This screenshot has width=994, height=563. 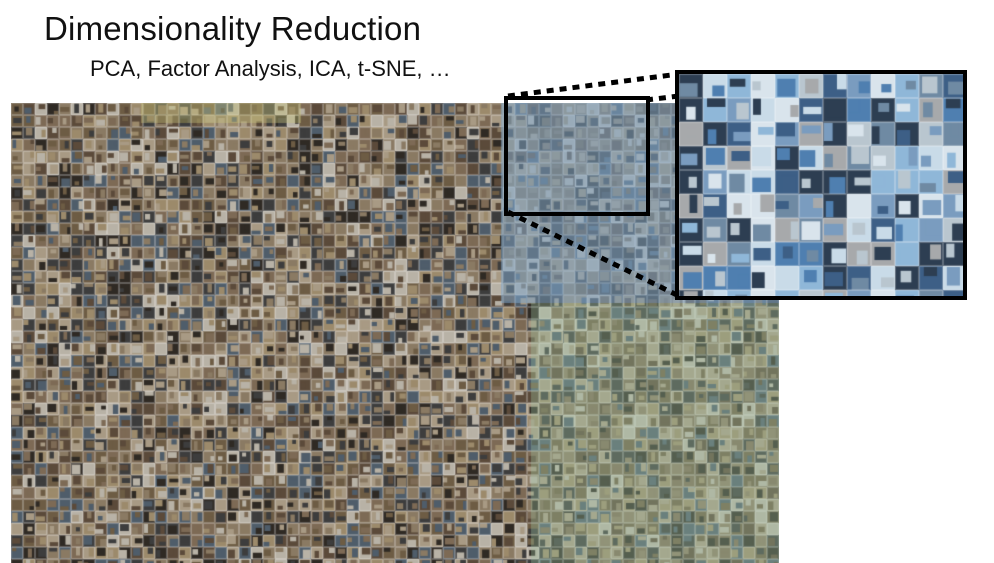 I want to click on zoom-inset-frame, so click(x=821, y=185).